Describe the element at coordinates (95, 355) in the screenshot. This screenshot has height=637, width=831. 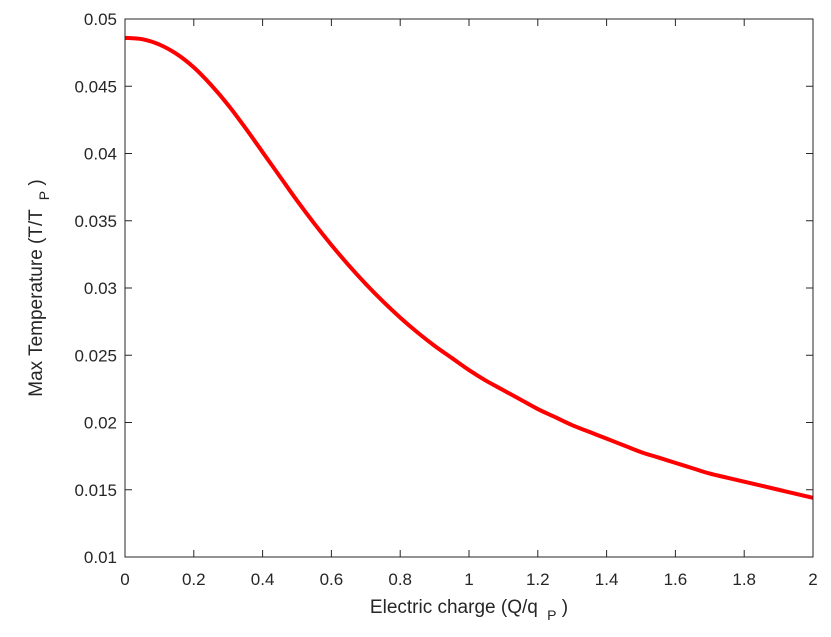
I see `y-tick-label: 0.025` at that location.